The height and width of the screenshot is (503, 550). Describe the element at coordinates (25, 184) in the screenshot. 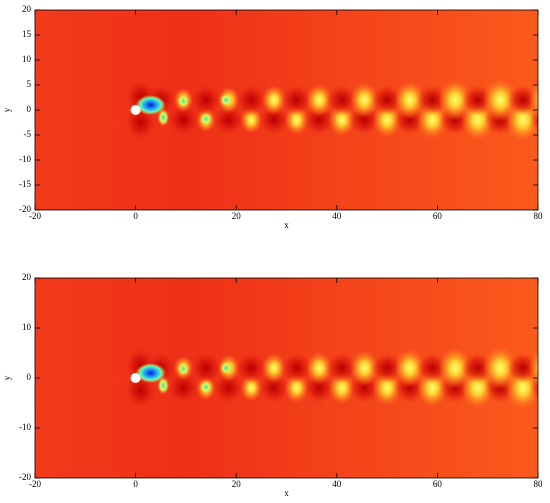

I see `y-tick-label: -15` at that location.